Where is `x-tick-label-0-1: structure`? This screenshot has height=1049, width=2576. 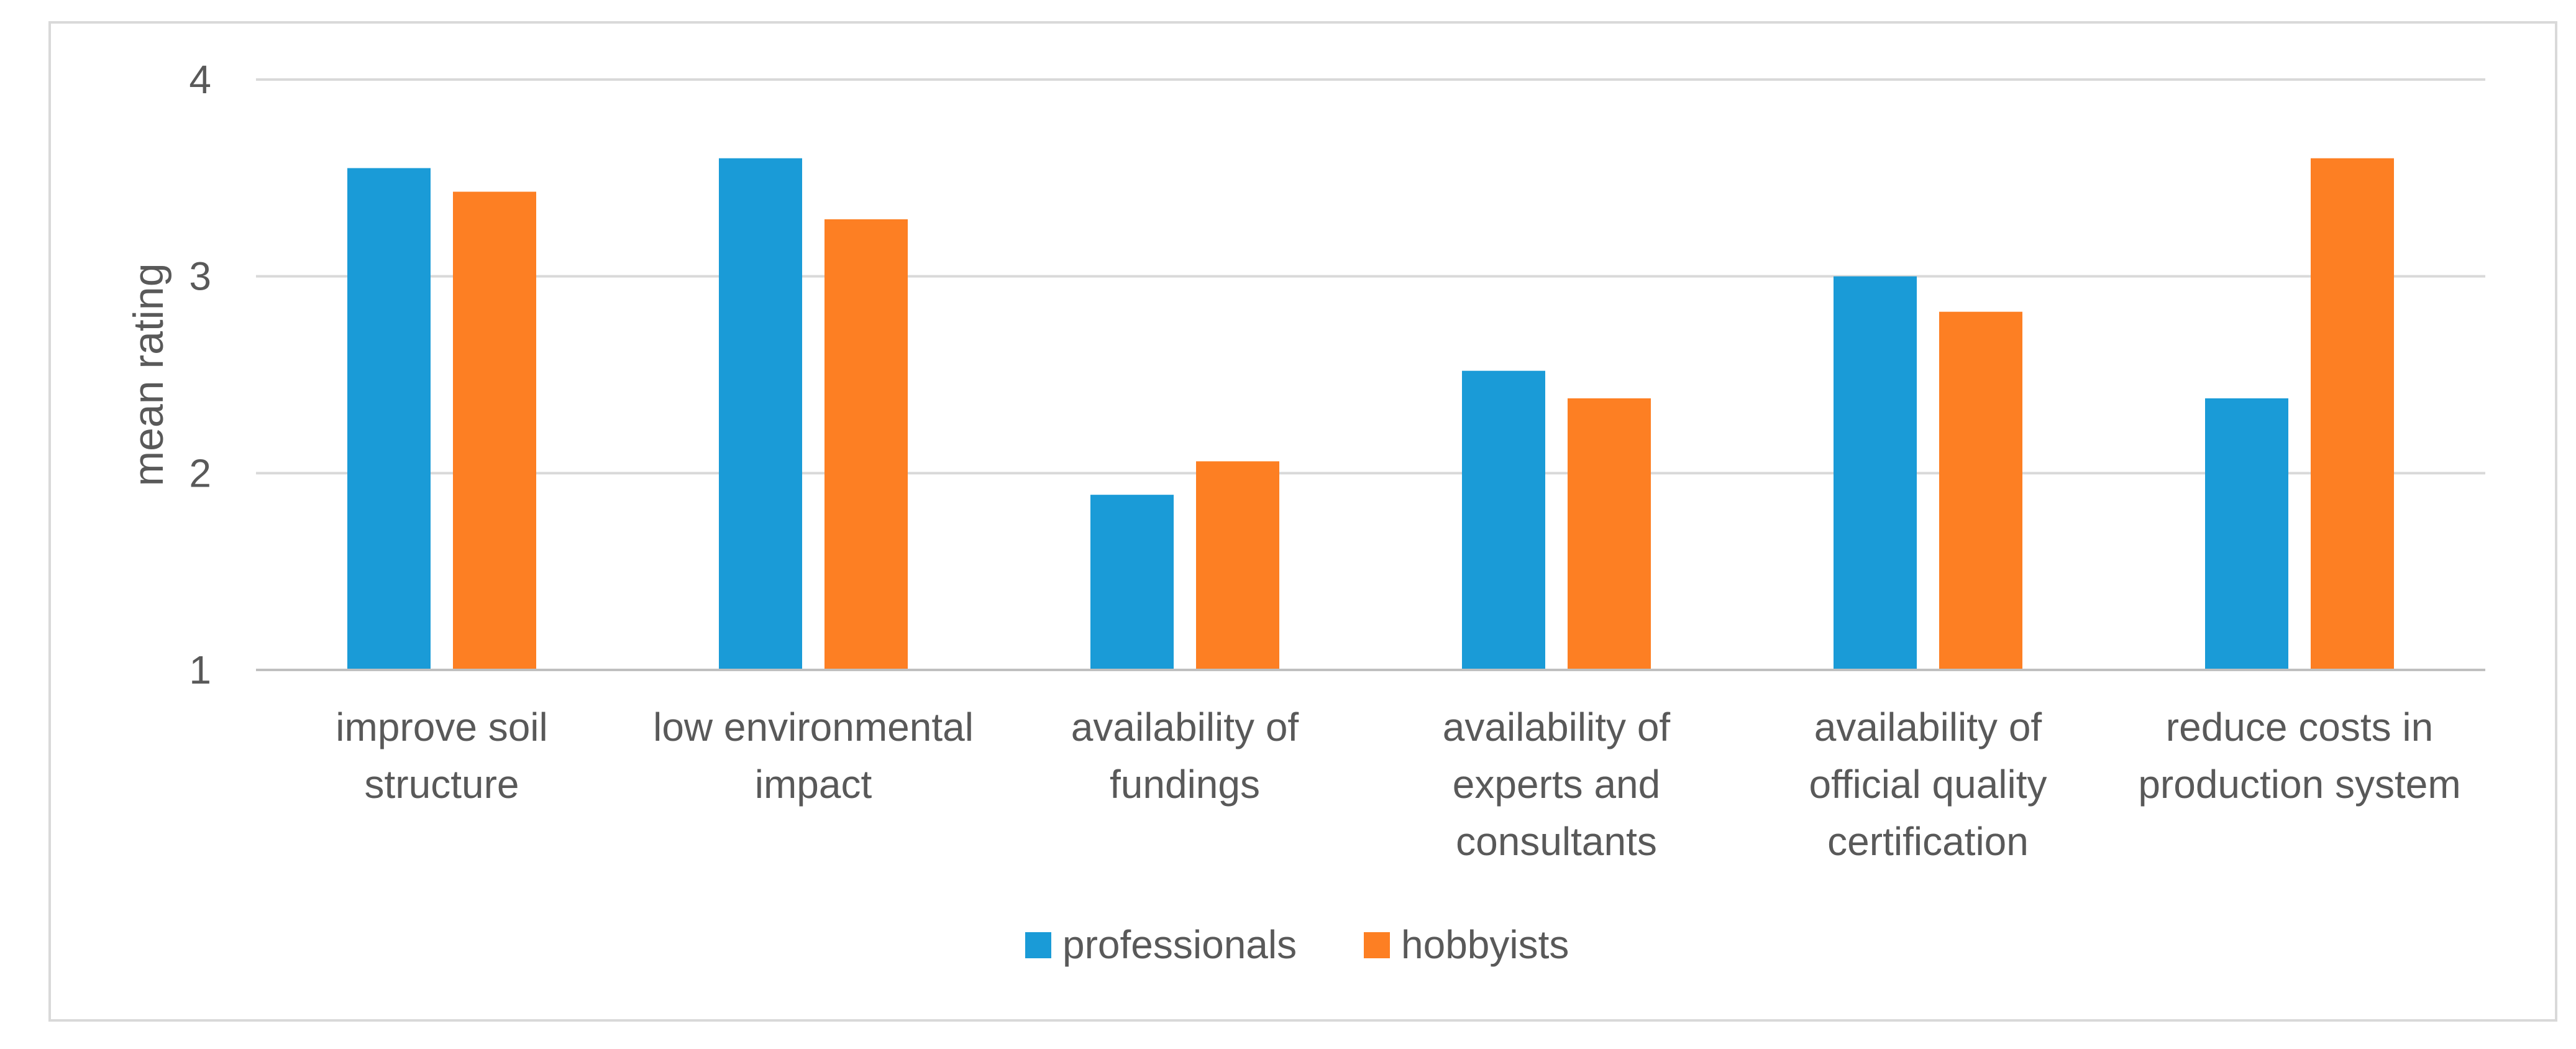 x-tick-label-0-1: structure is located at coordinates (442, 785).